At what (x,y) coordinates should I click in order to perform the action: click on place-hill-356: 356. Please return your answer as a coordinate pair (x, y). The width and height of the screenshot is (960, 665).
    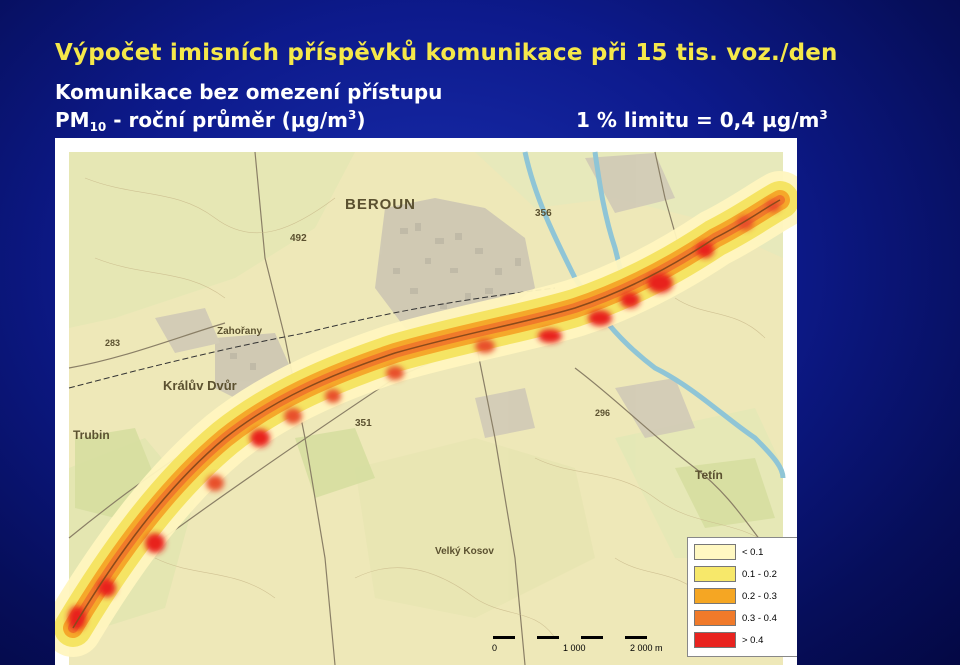
    Looking at the image, I should click on (543, 213).